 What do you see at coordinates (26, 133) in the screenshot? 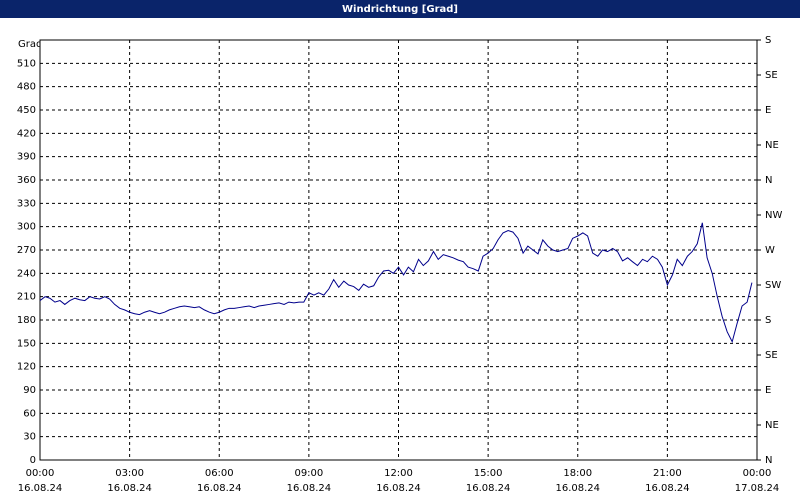
I see `y-tick-label: 420` at bounding box center [26, 133].